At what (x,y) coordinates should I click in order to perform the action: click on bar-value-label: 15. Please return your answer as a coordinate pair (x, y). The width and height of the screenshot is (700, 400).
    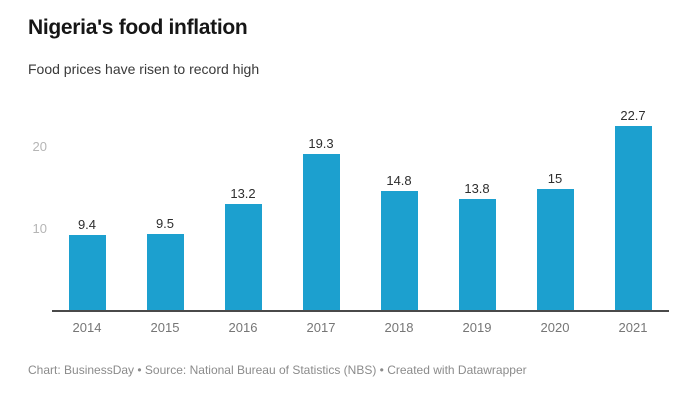
    Looking at the image, I should click on (555, 178).